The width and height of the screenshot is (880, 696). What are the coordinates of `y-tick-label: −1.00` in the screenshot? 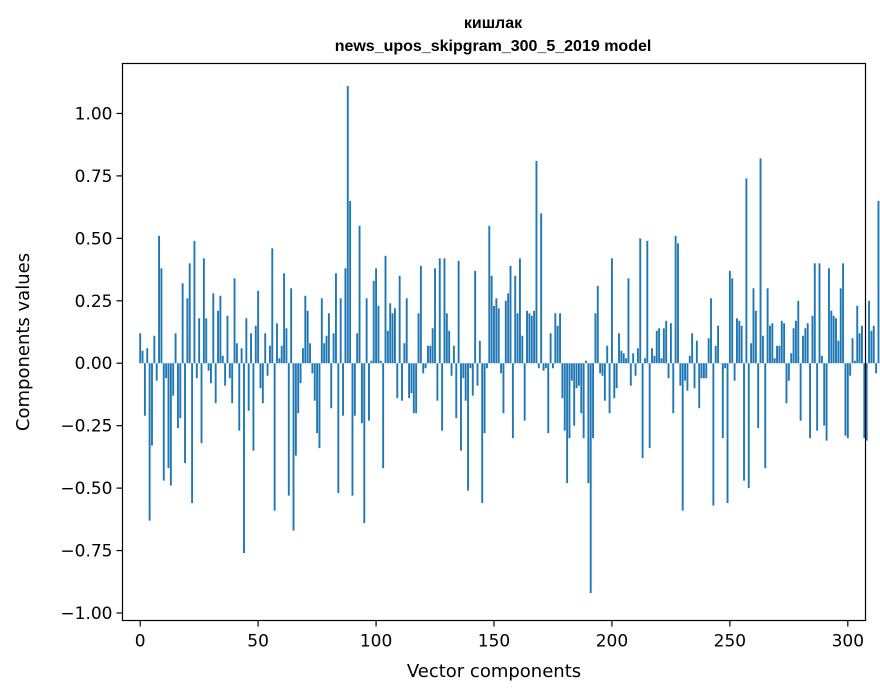 It's located at (86, 614).